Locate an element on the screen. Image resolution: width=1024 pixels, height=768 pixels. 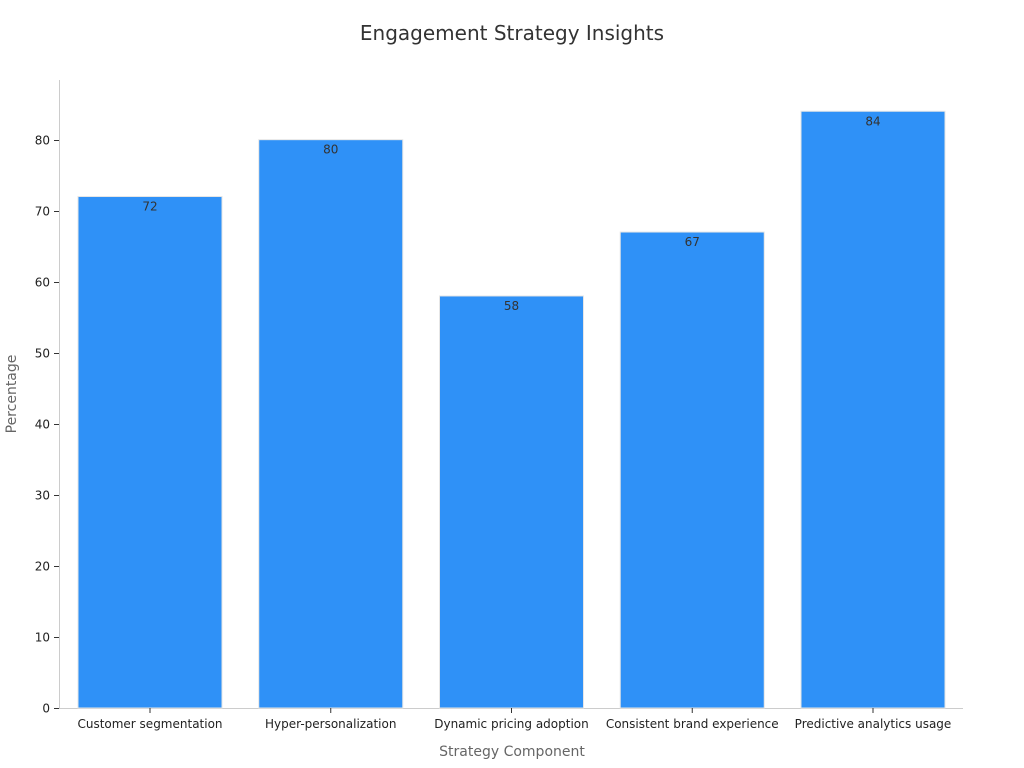
x-tick-label: Predictive analytics usage is located at coordinates (873, 724).